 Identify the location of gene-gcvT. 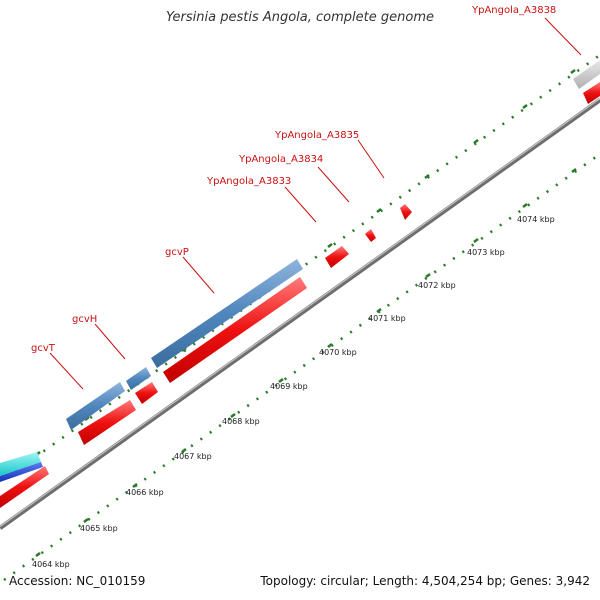
(95, 406).